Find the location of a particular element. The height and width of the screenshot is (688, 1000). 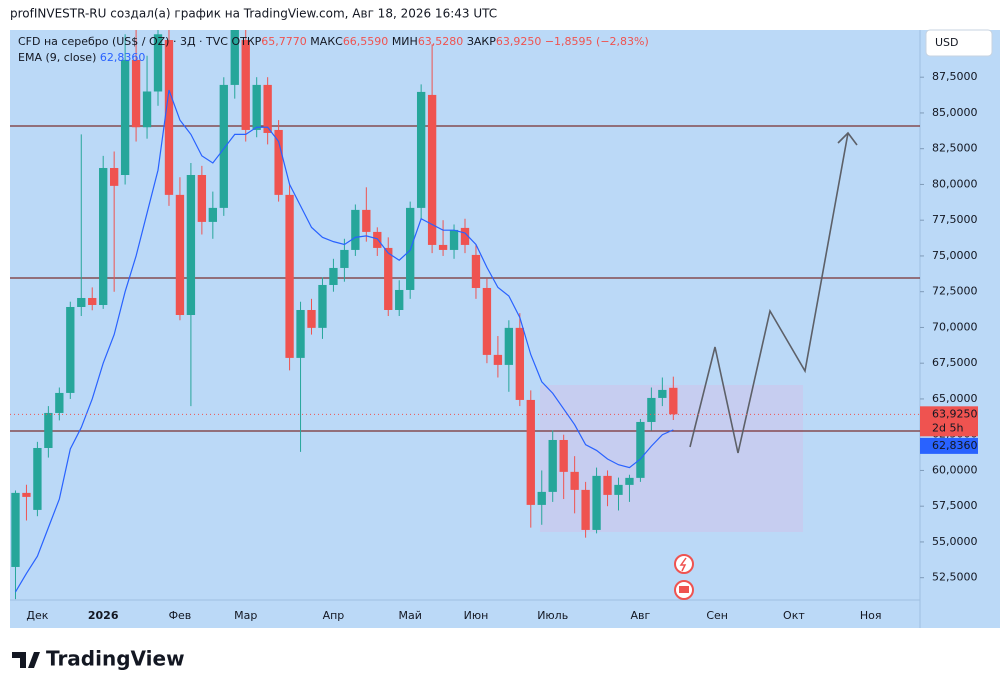

x-tick-label: Июль is located at coordinates (552, 615).